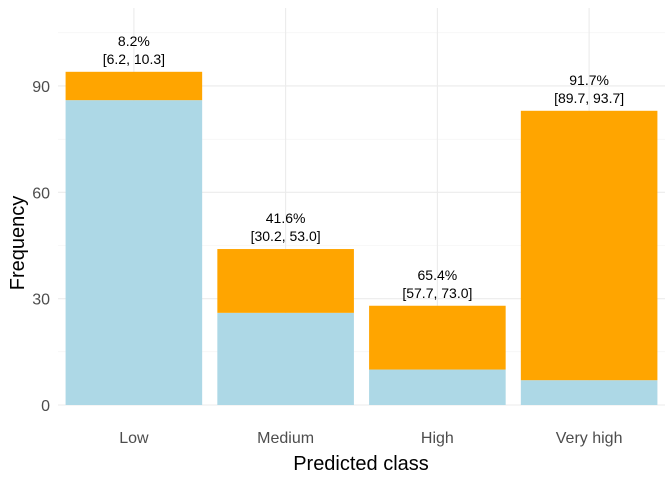 This screenshot has height=480, width=672. Describe the element at coordinates (41, 87) in the screenshot. I see `y-tick-label: 90` at that location.